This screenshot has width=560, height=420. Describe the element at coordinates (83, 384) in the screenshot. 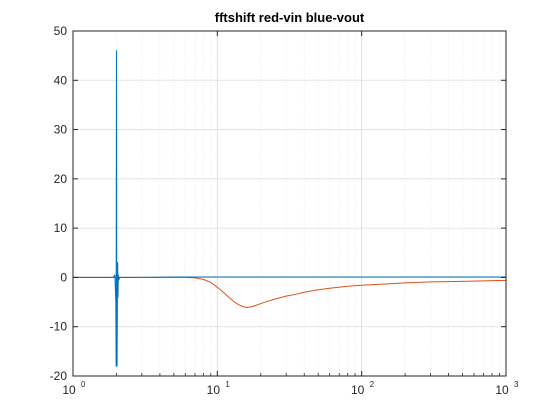

I see `x-tick-exponent: 0` at that location.